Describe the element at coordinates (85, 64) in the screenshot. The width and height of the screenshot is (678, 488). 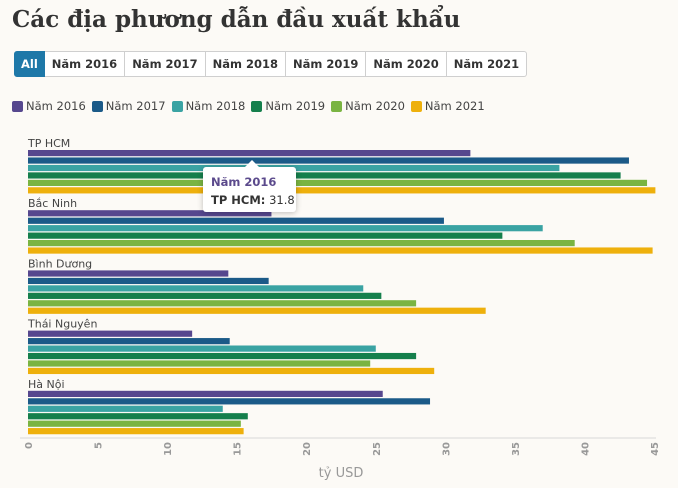
I see `tab-2016: Năm 2016` at that location.